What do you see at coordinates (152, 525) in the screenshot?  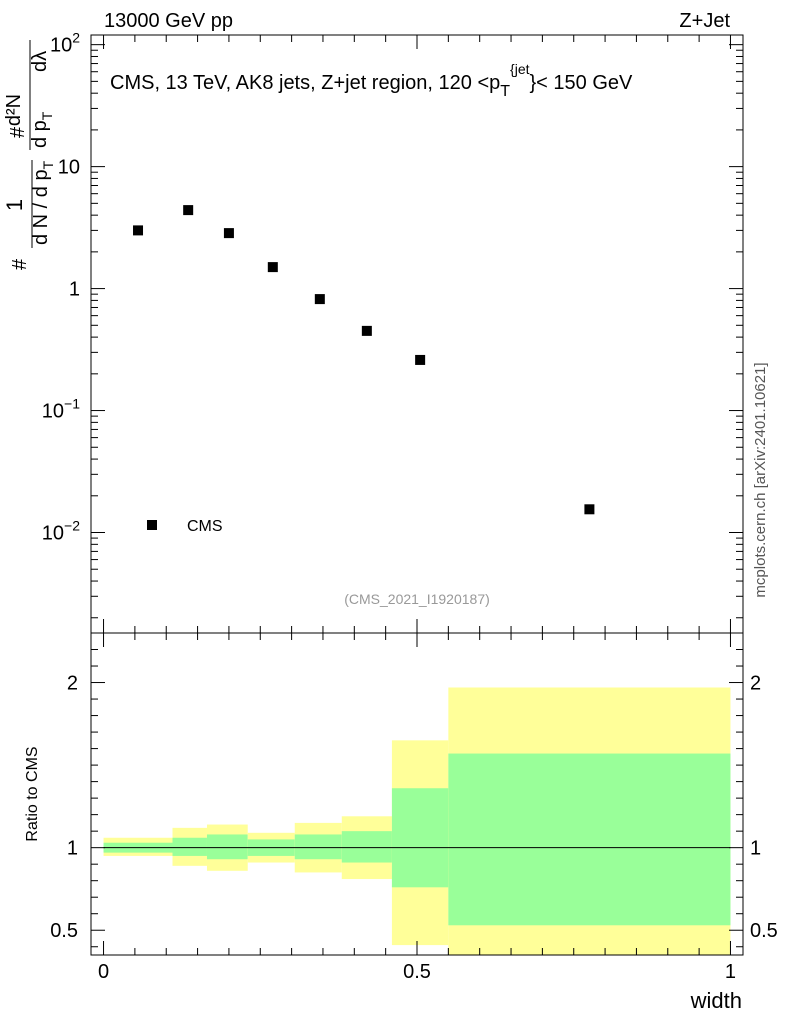 I see `legend-marker` at bounding box center [152, 525].